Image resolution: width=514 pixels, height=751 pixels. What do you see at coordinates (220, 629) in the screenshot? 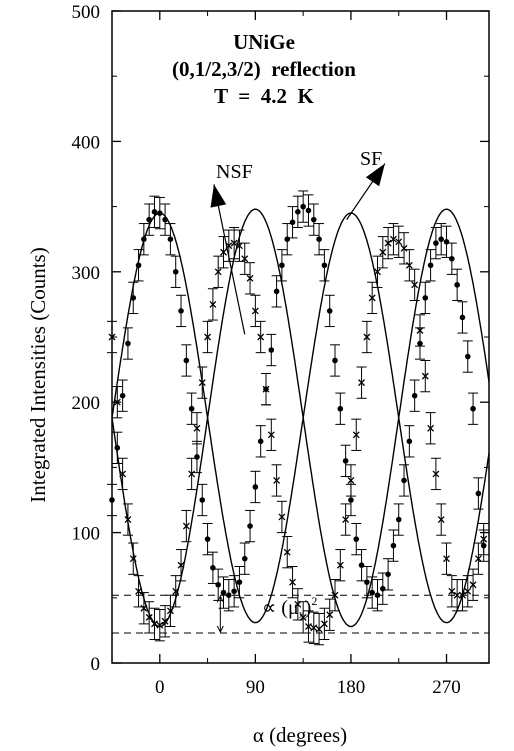
I see `moment-range-arrow-bottom` at bounding box center [220, 629].